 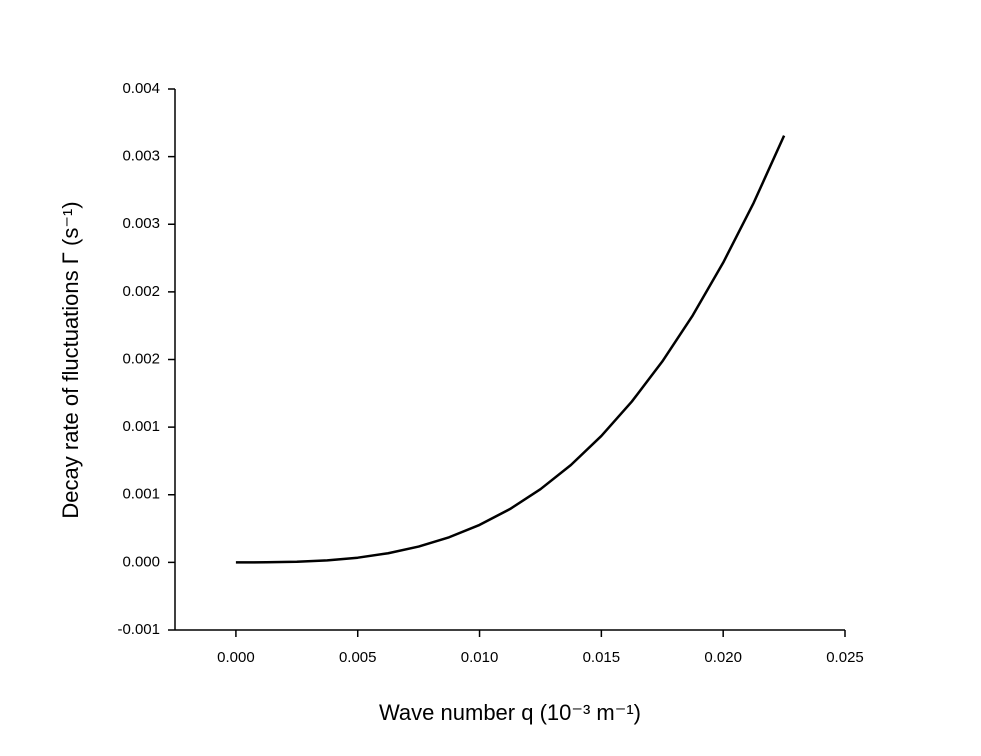 I want to click on x-tick-label: 0.005, so click(x=358, y=657).